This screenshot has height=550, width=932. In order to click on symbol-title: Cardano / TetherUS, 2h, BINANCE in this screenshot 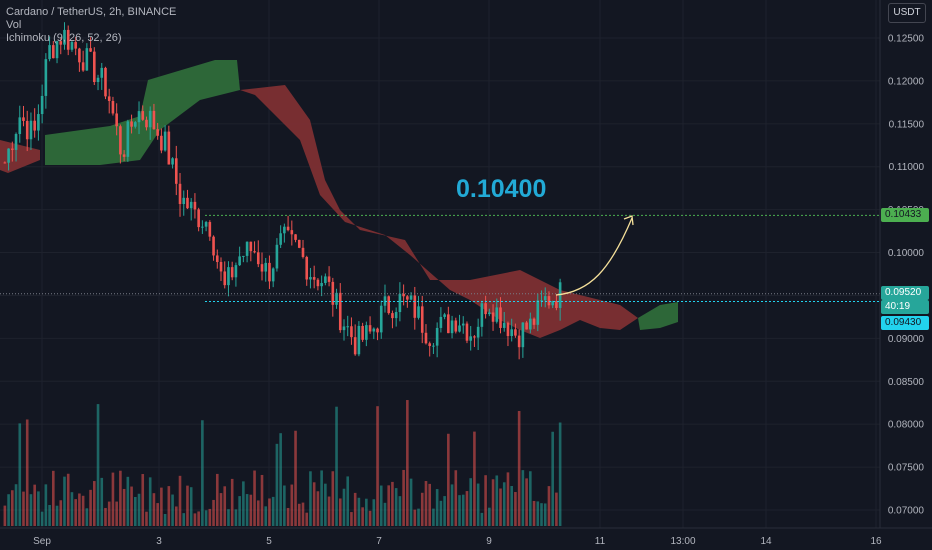, I will do `click(91, 12)`.